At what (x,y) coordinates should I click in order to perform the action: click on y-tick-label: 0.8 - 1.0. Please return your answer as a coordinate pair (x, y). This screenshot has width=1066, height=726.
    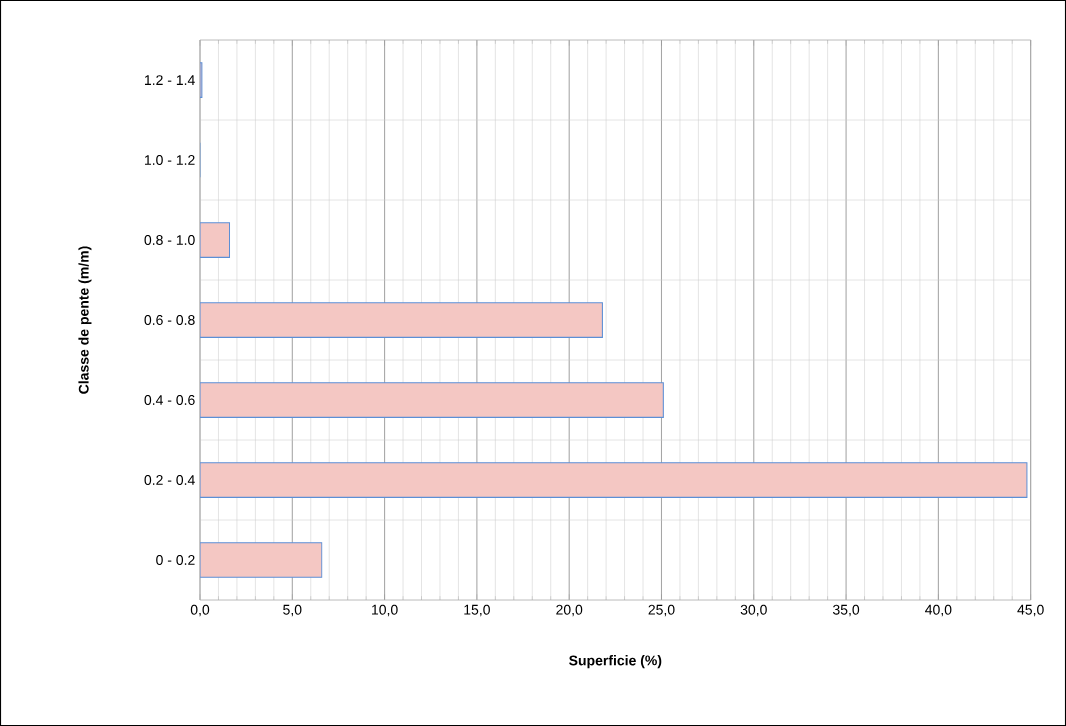
    Looking at the image, I should click on (169, 240).